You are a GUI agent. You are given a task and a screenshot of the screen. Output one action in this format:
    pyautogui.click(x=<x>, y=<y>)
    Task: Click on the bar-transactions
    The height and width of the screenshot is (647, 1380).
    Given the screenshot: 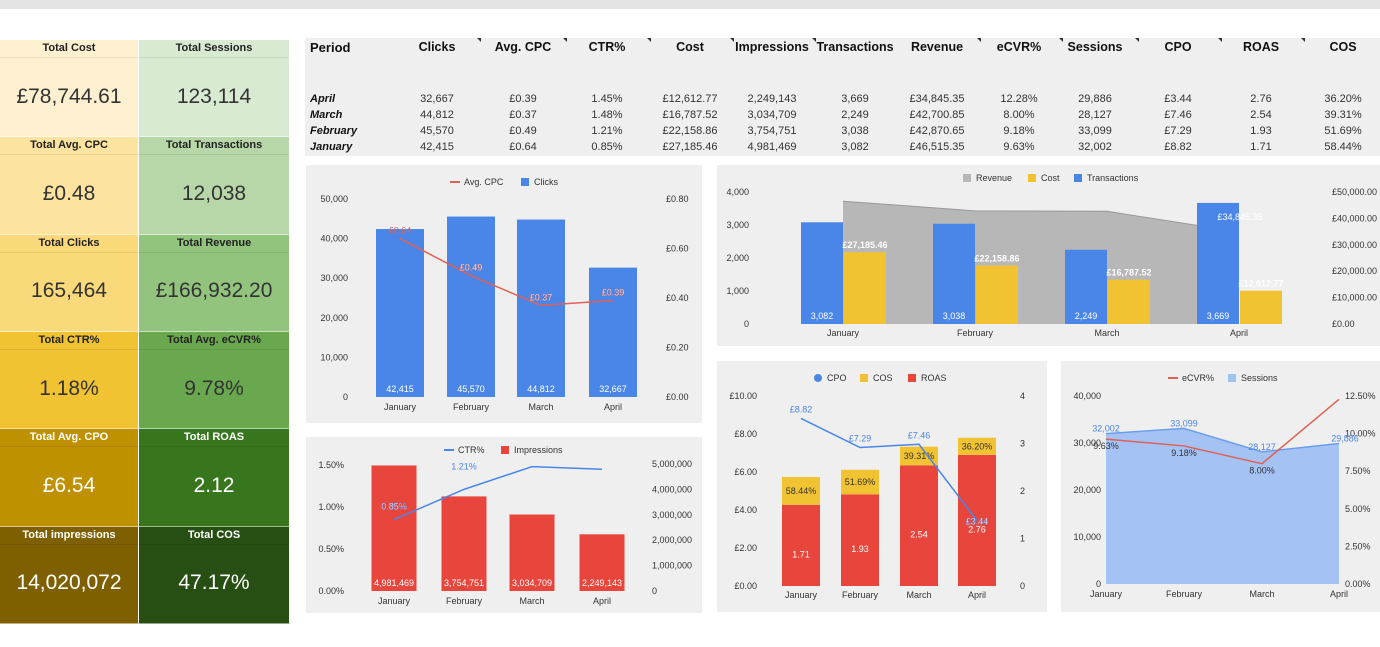 What is the action you would take?
    pyautogui.click(x=1086, y=286)
    